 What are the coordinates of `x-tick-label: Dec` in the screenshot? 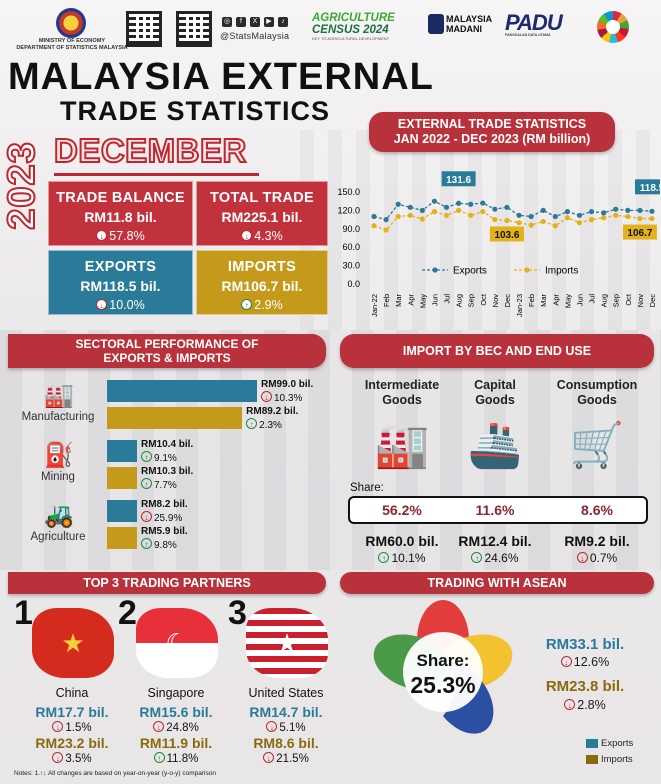 It's located at (652, 301).